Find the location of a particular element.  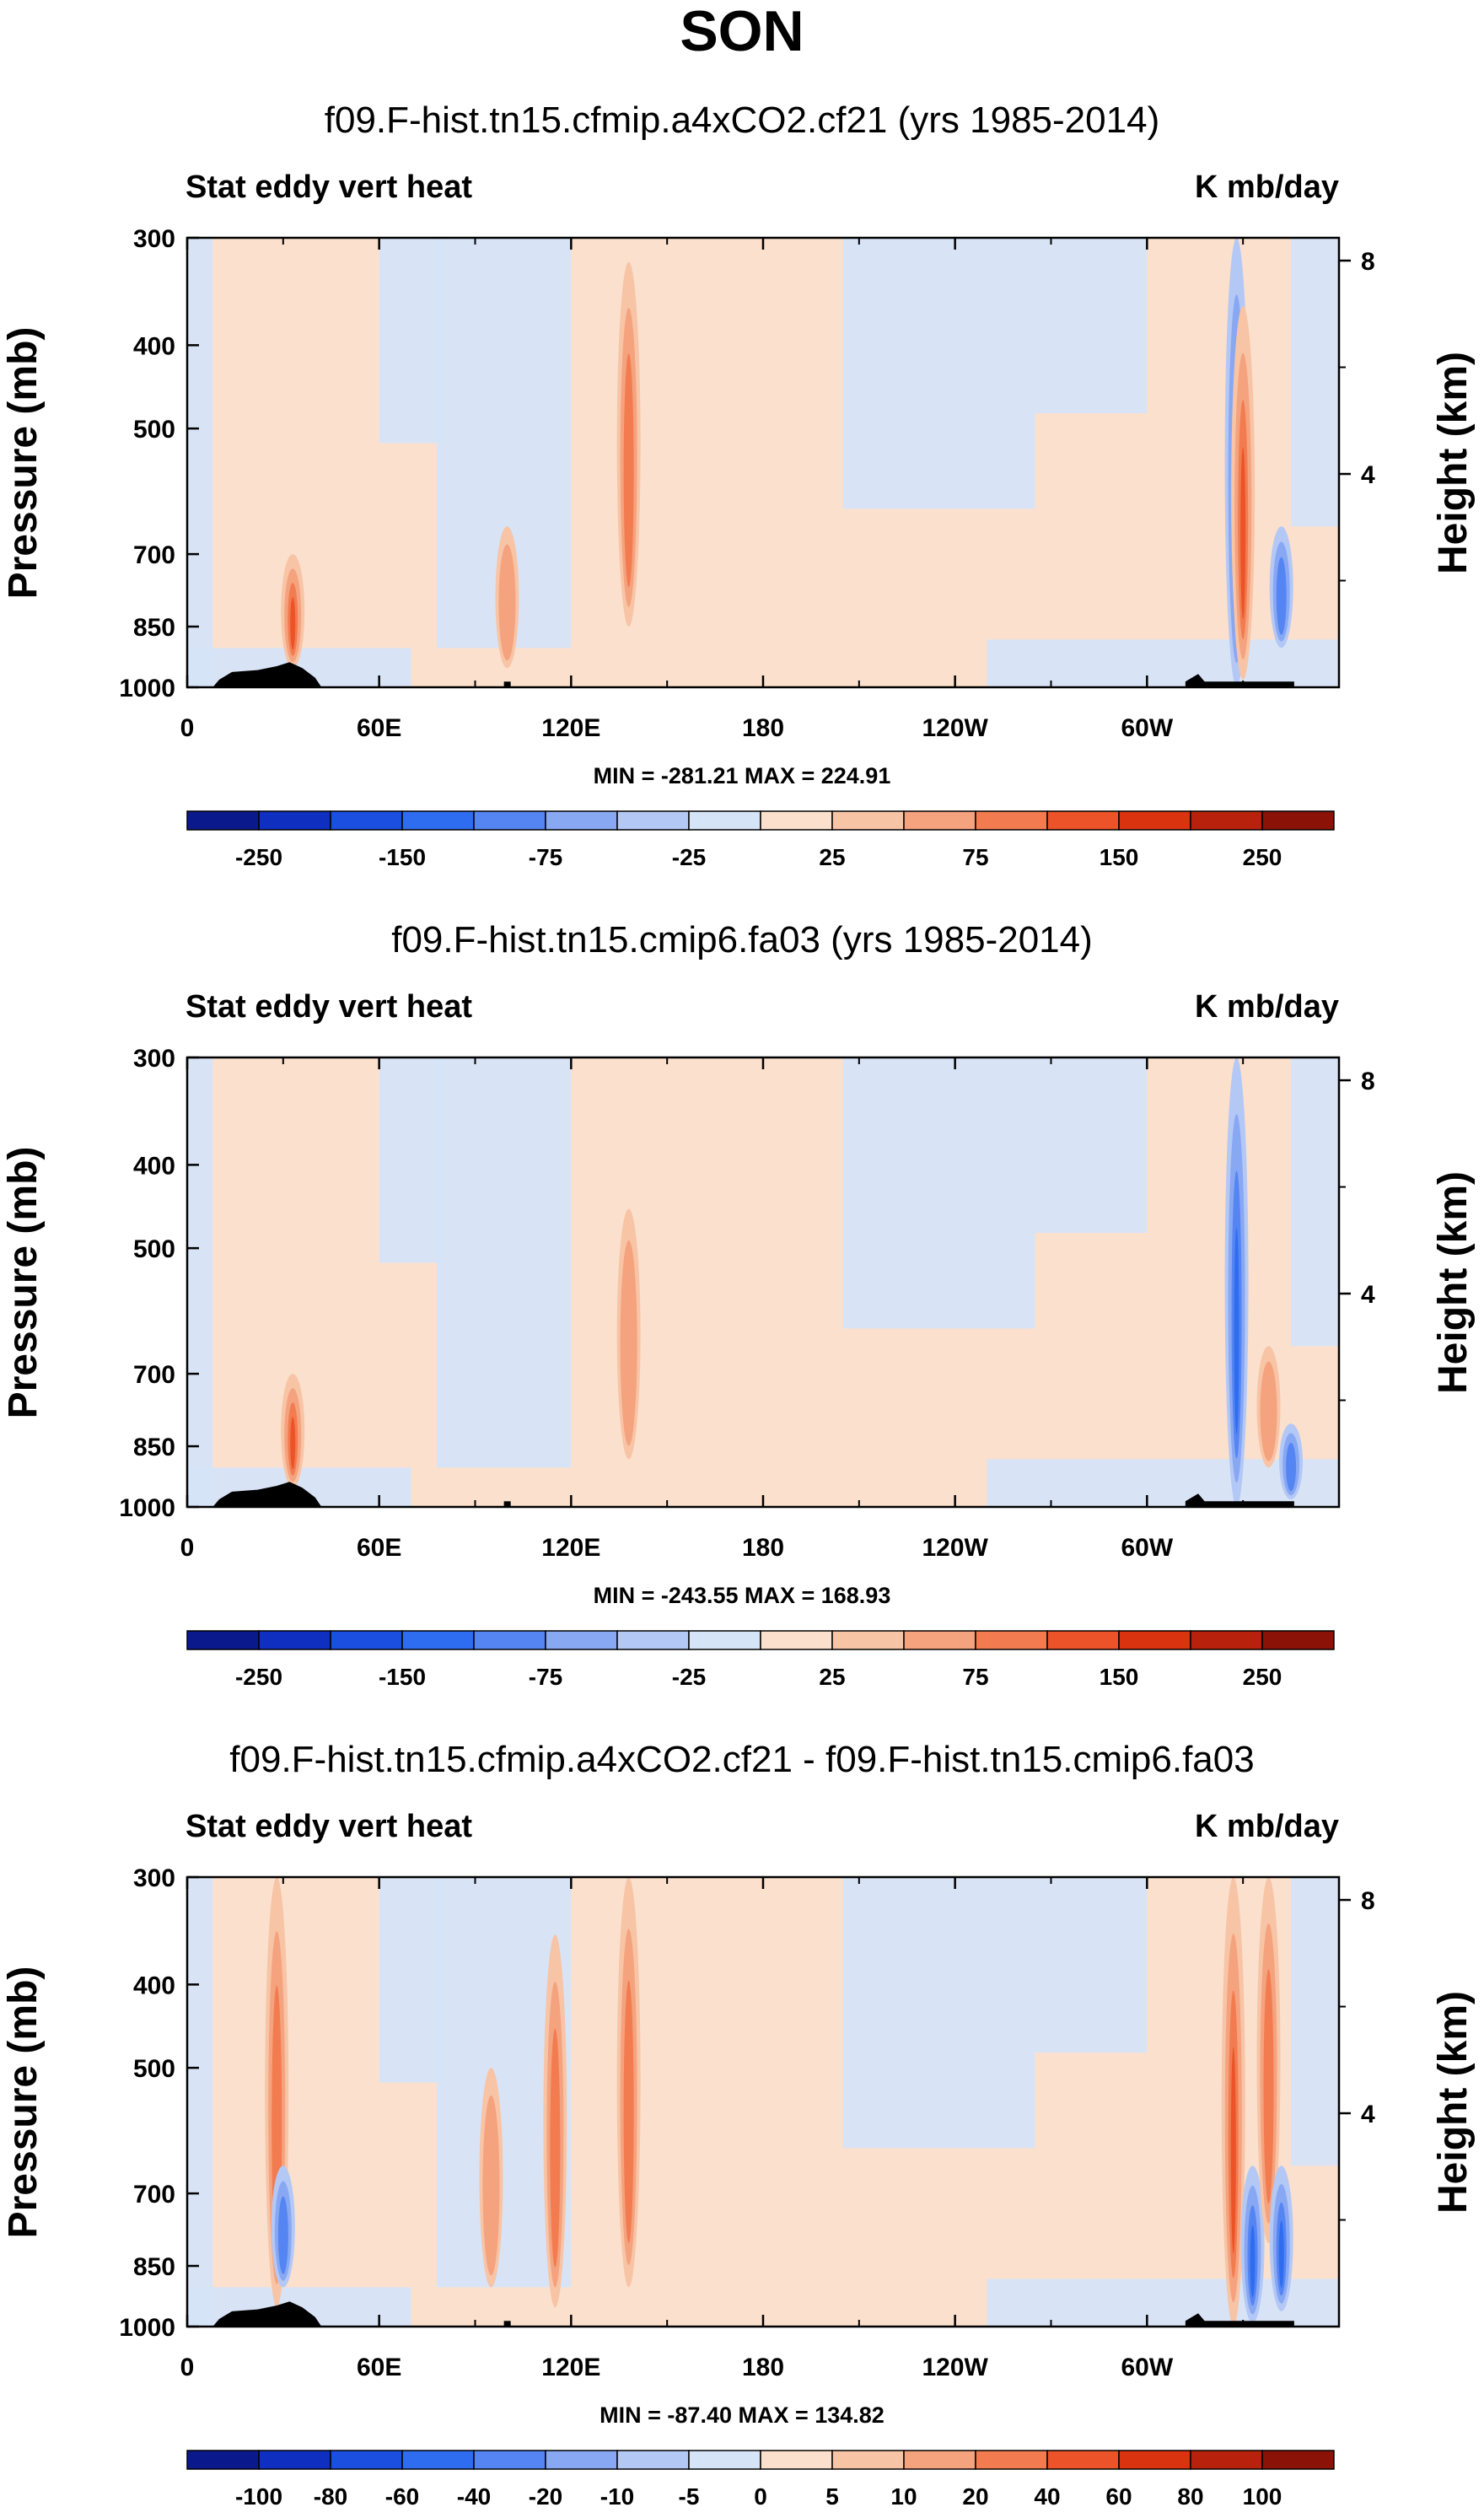

colorbar-1: -250 -150 -75 -25 25 75 150 250 is located at coordinates (760, 840).